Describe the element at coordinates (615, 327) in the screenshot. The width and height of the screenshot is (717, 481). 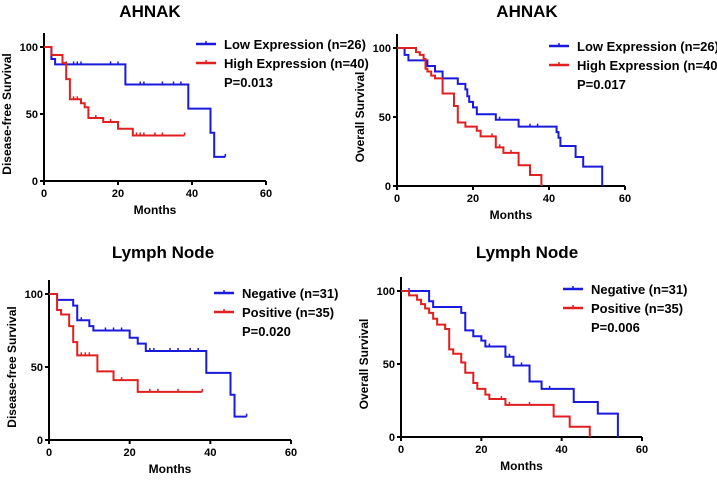
I see `p-value: P=0.006` at that location.